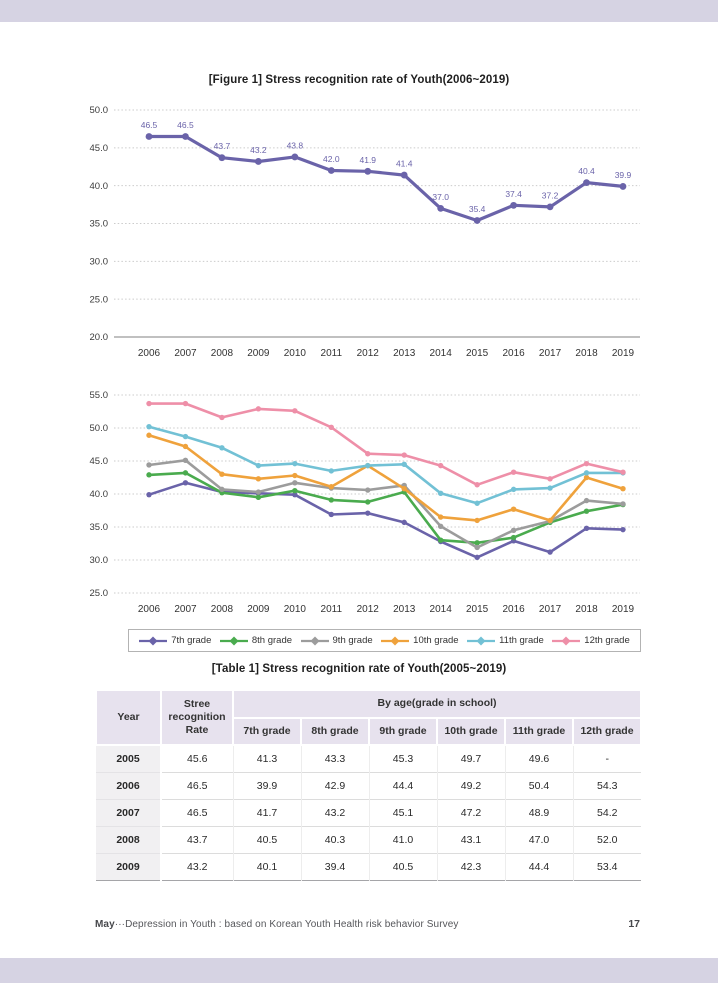 The image size is (718, 983). Describe the element at coordinates (332, 353) in the screenshot. I see `x-tick-label: 2011` at that location.